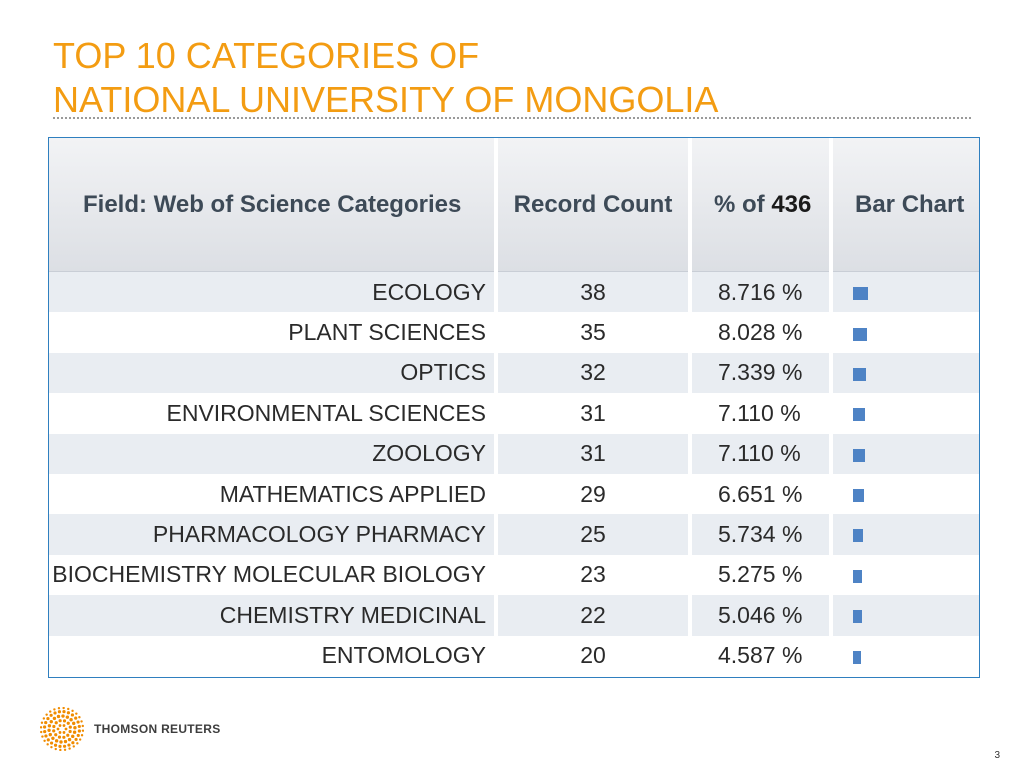  What do you see at coordinates (273, 292) in the screenshot?
I see `category-name: ECOLOGY` at bounding box center [273, 292].